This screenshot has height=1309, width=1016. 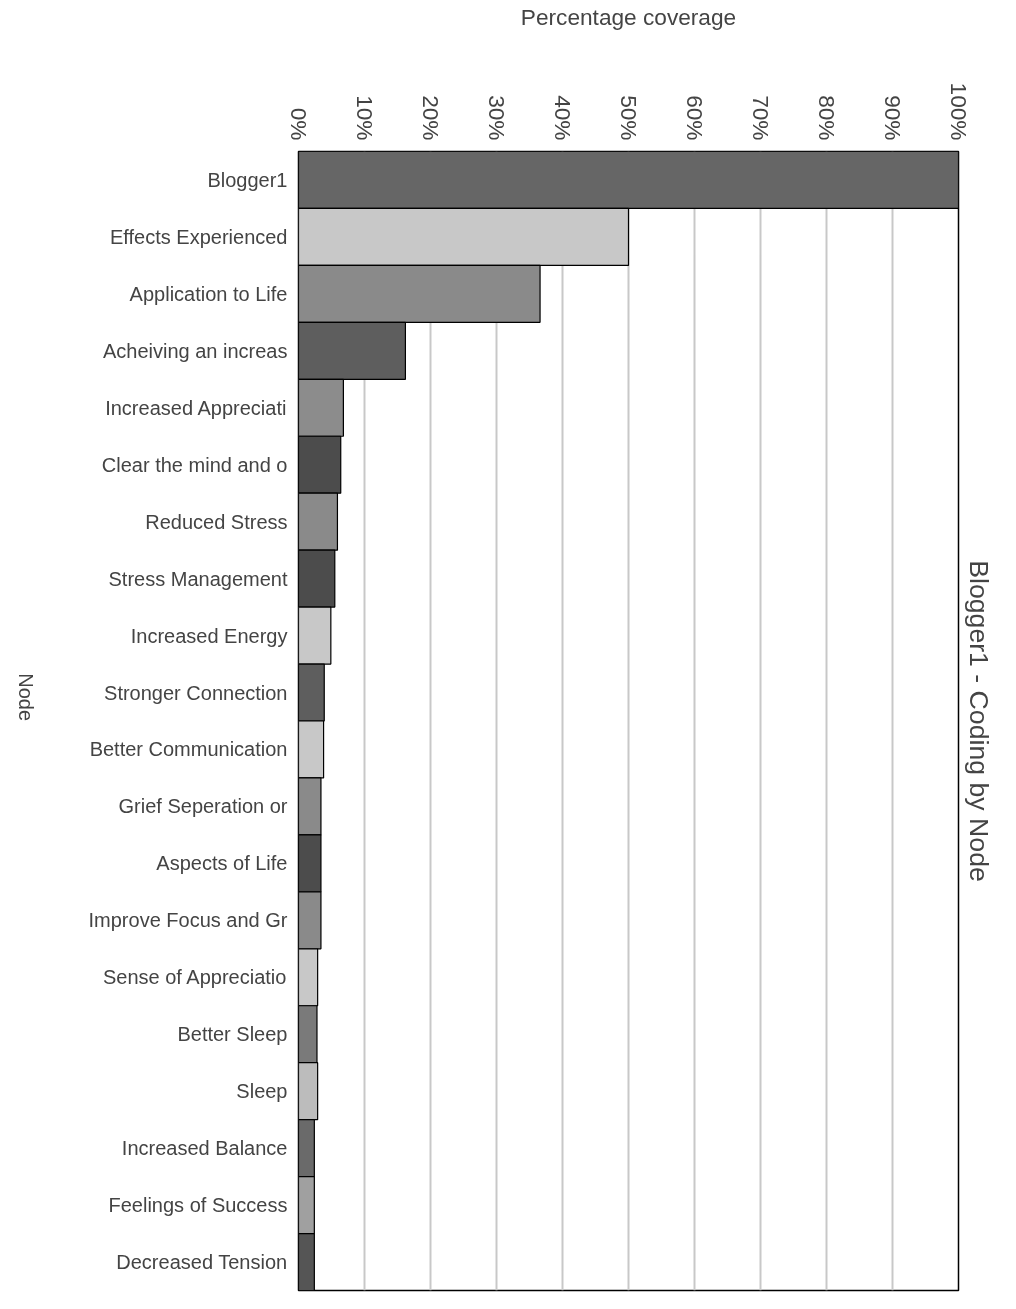 What do you see at coordinates (188, 920) in the screenshot?
I see `y-tick-label: Improve Focus and Gr` at bounding box center [188, 920].